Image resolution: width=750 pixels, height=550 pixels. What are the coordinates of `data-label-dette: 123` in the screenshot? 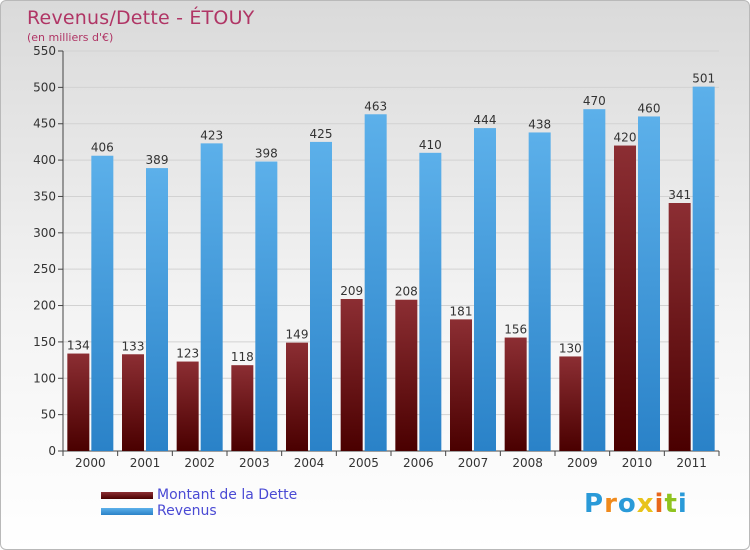 It's located at (187, 354).